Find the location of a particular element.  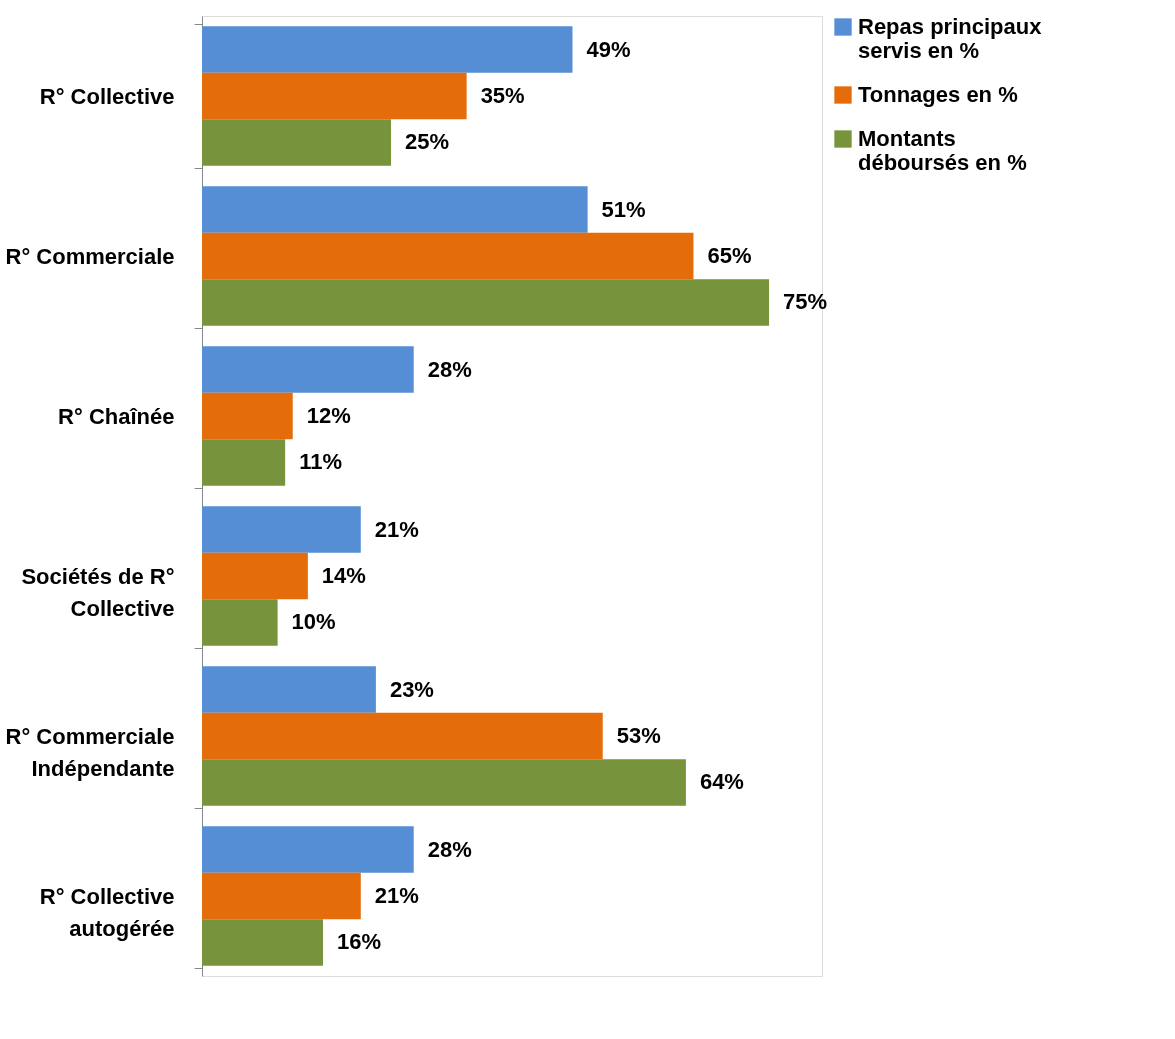

y-tick-label: R° Collective autogérée is located at coordinates (107, 912).